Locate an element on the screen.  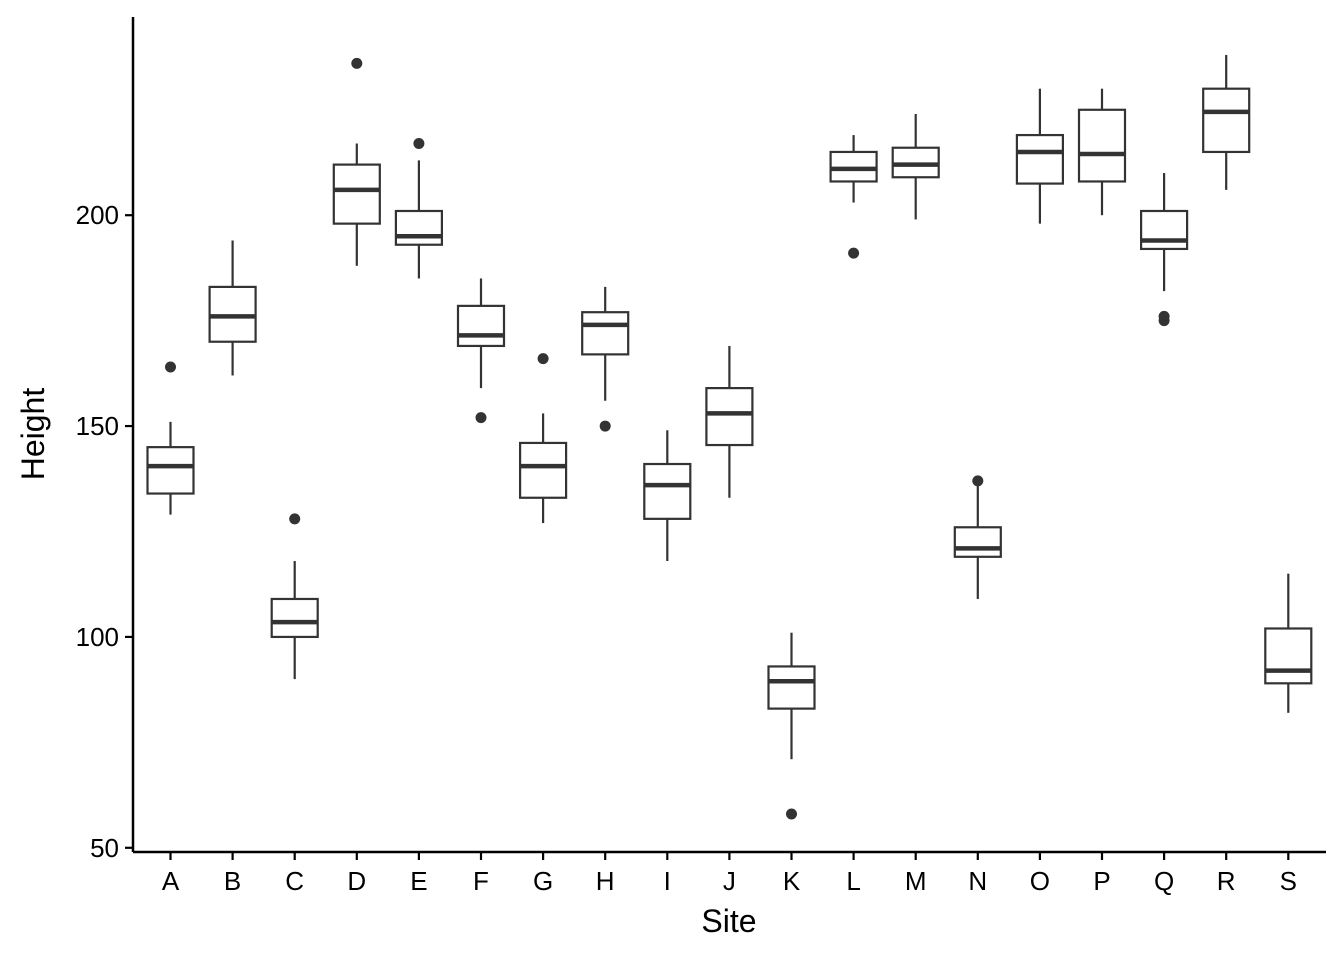
x-tick-label: D is located at coordinates (356, 881).